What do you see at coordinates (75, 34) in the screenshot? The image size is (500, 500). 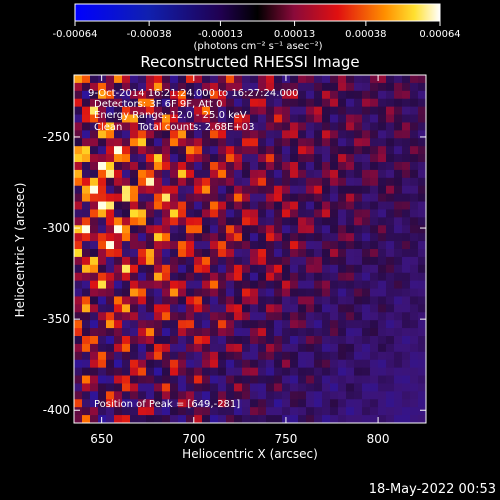 I see `colorbar-tick-label: -0.00064` at bounding box center [75, 34].